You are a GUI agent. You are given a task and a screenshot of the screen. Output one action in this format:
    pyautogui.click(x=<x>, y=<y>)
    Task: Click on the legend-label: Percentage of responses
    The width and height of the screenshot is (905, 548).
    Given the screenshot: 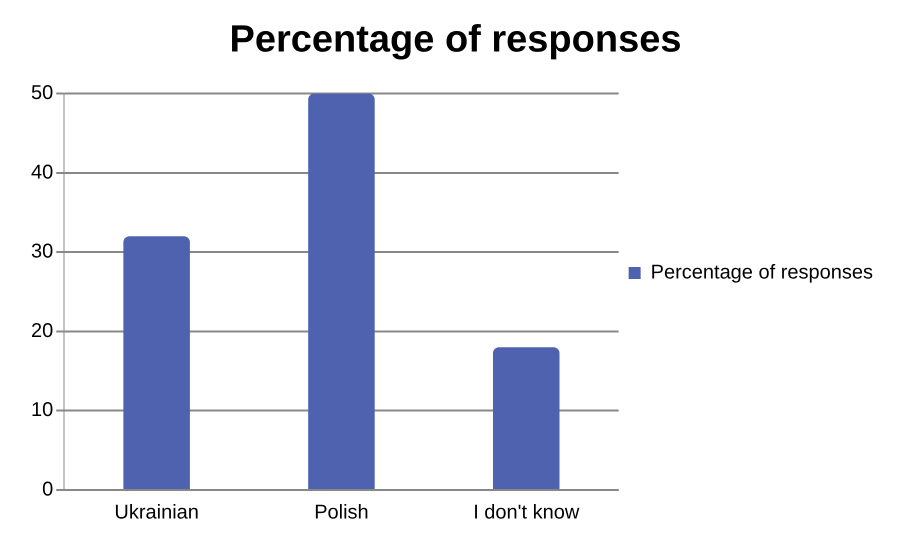 What is the action you would take?
    pyautogui.click(x=762, y=273)
    